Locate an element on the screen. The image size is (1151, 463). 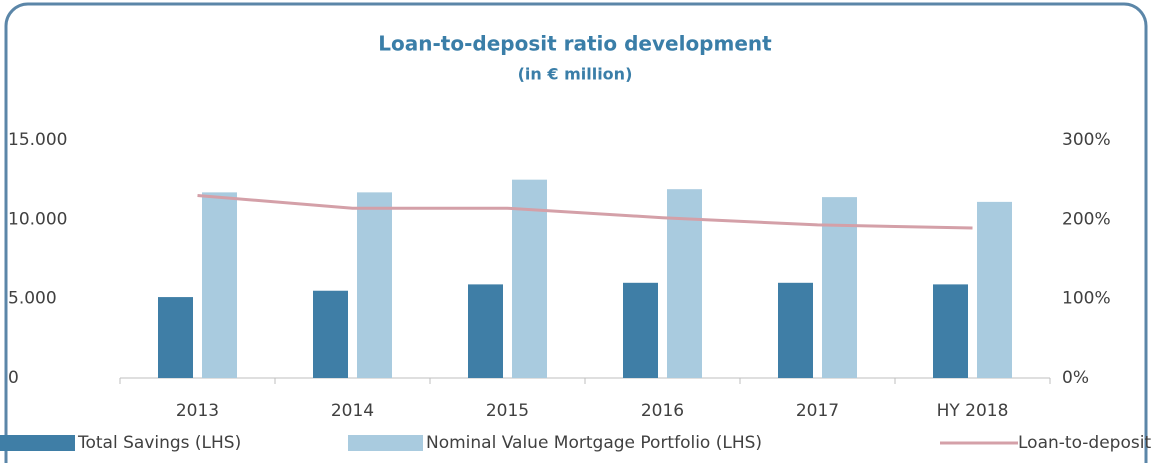
legend-label: Loan-to-deposit ratio (RHS) is located at coordinates (1084, 443).